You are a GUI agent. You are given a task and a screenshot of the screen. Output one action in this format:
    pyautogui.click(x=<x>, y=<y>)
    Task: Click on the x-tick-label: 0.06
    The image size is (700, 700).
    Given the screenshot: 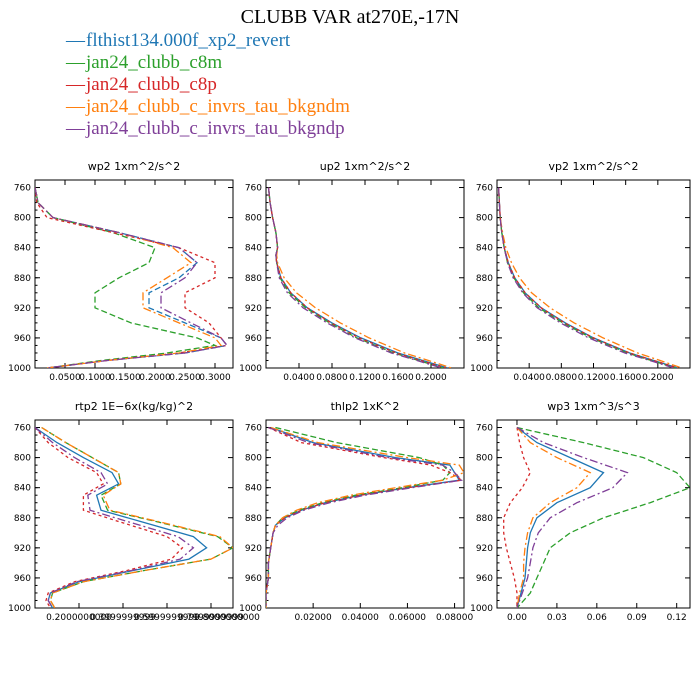 What is the action you would take?
    pyautogui.click(x=597, y=618)
    